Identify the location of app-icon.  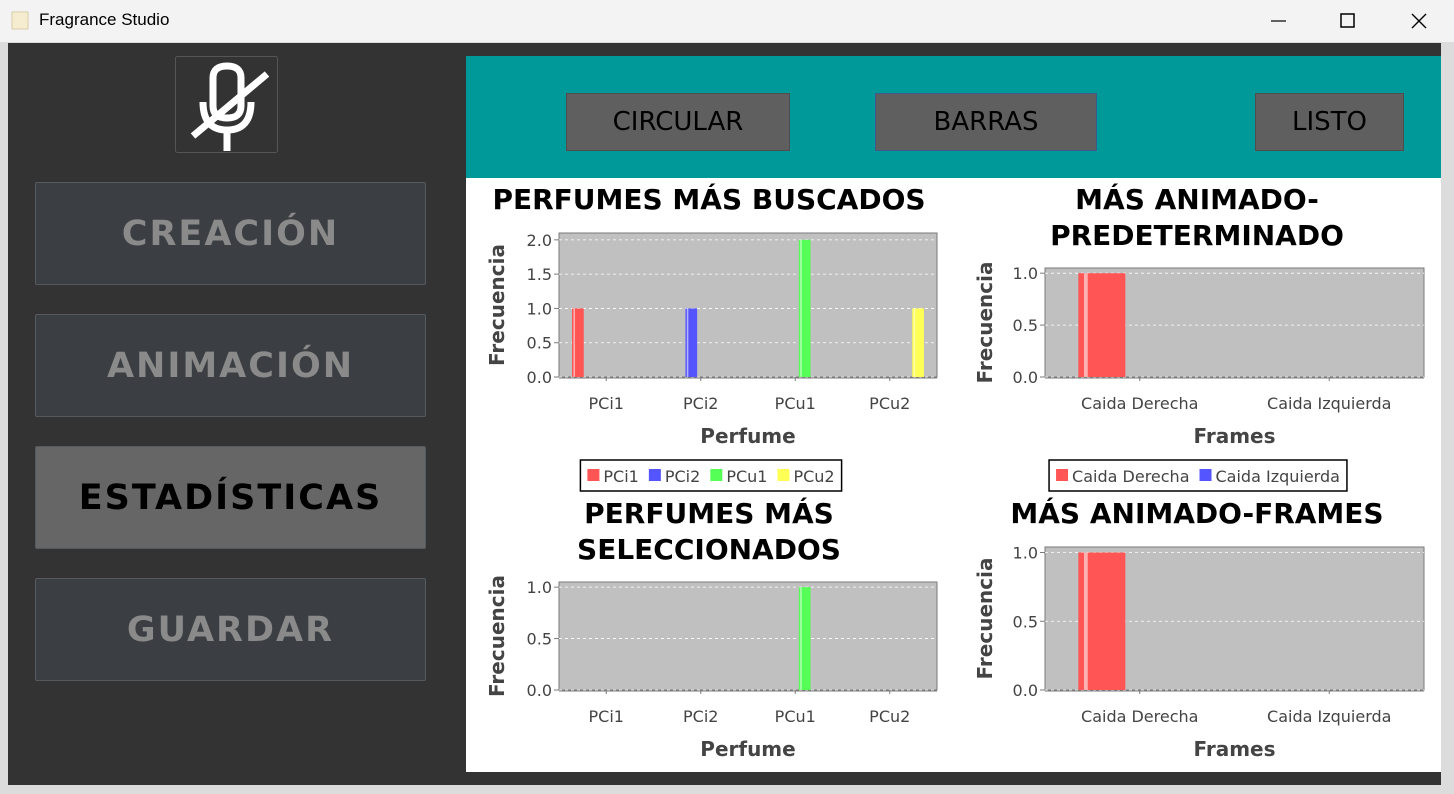
(20, 20).